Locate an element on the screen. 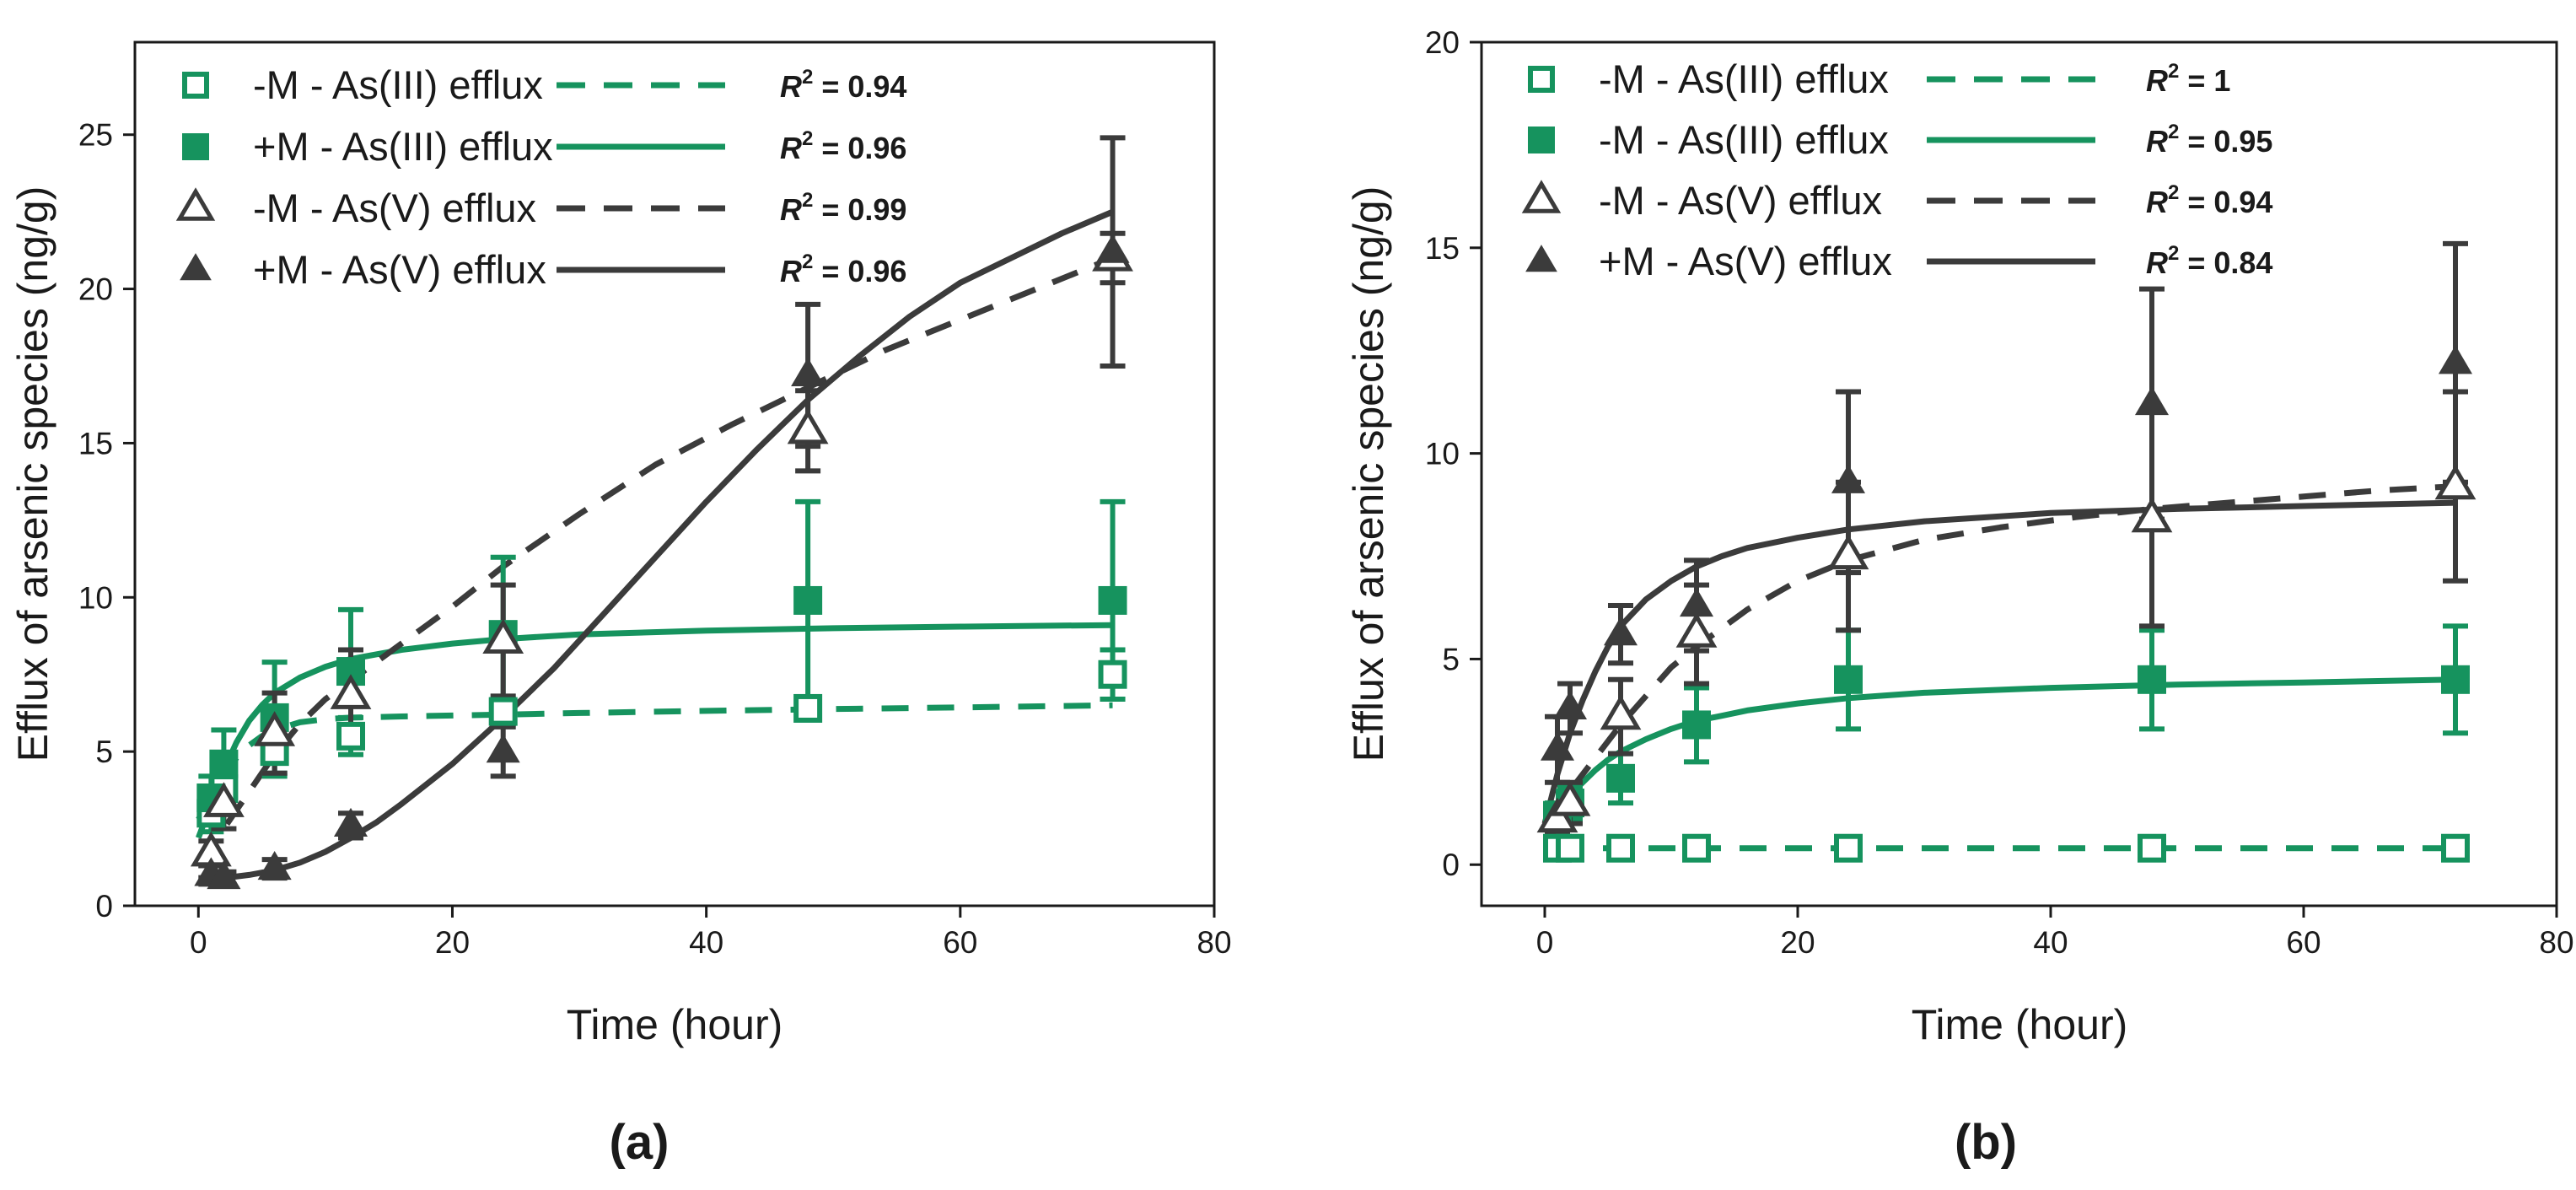 The height and width of the screenshot is (1190, 2576). r-squared-label: R2 = 0.94 is located at coordinates (843, 85).